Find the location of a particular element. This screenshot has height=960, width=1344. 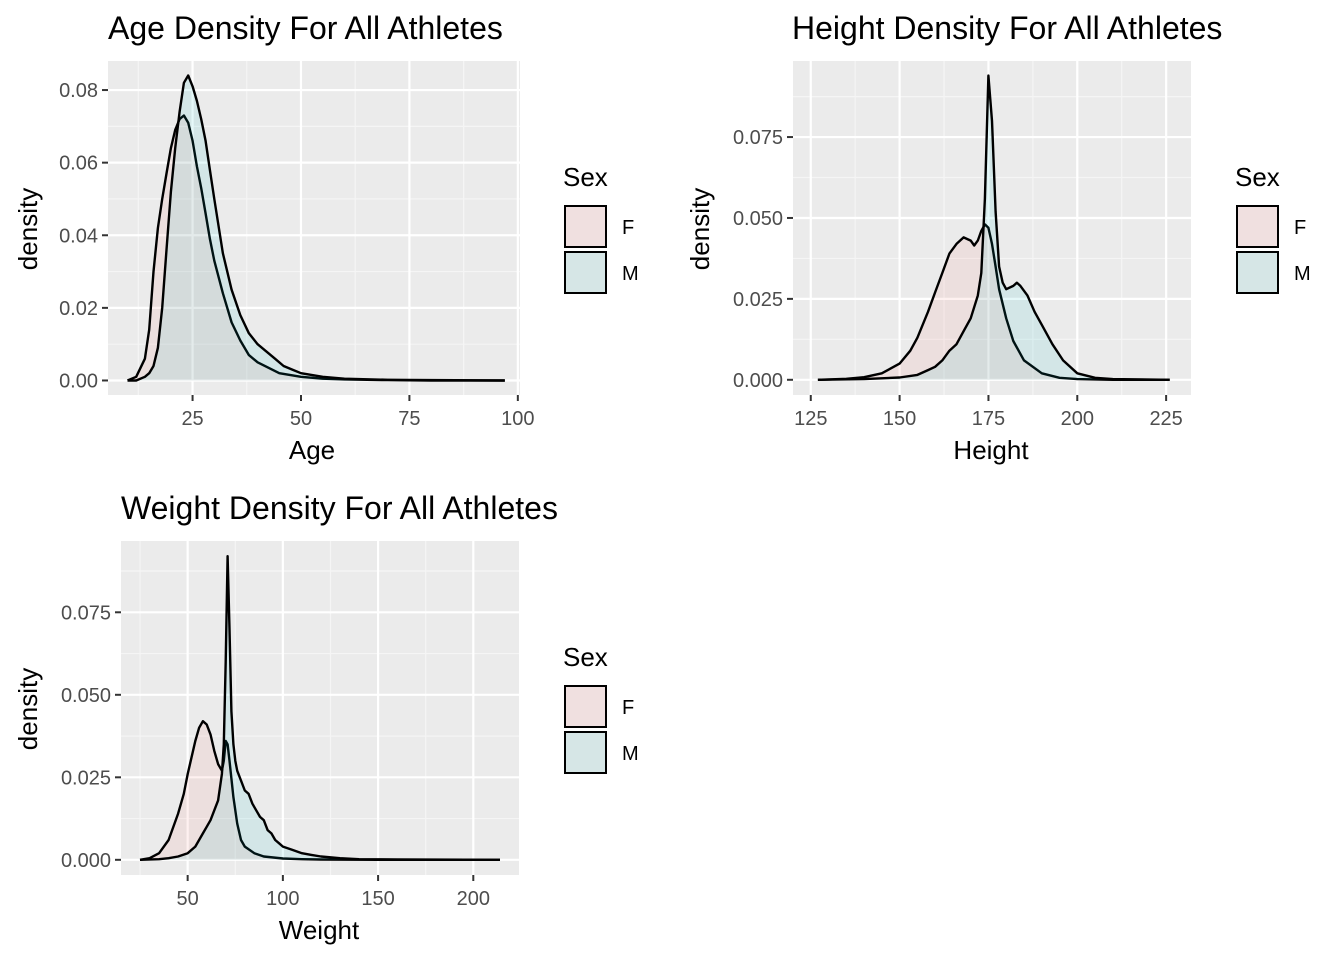

plot-area: 25 50 75 100 0.00 0.02 0.04 0.06 0.08 is located at coordinates (297, 245).